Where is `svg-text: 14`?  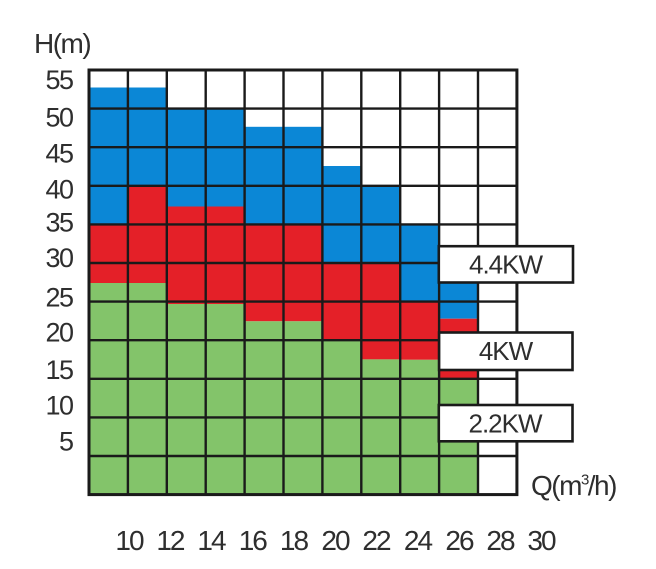 svg-text: 14 is located at coordinates (211, 540).